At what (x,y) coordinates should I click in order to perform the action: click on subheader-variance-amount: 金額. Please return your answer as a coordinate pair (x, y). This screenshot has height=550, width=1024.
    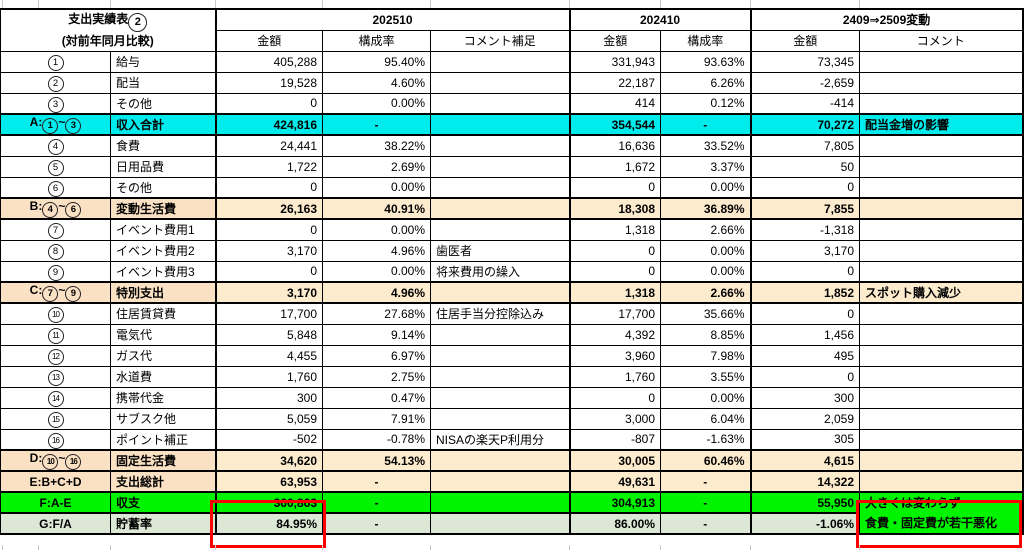
    Looking at the image, I should click on (805, 40).